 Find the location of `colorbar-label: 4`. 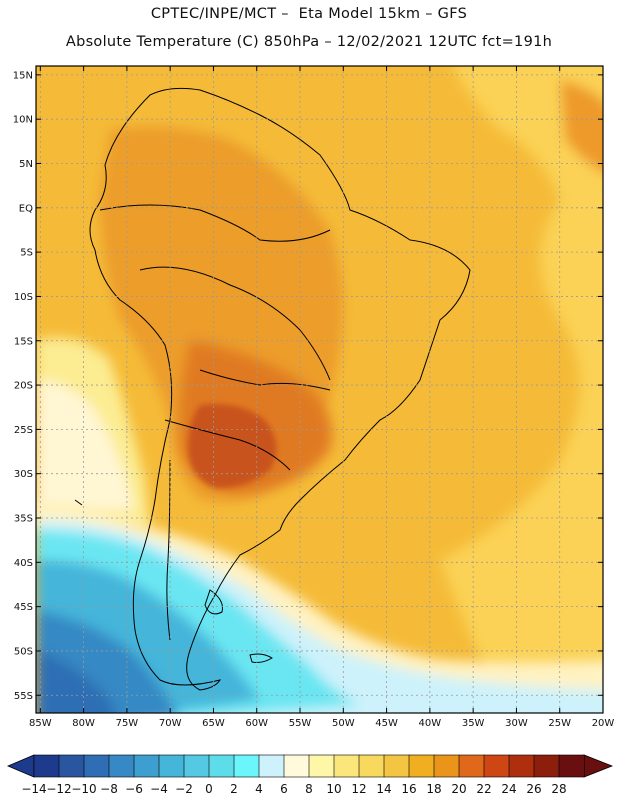

colorbar-label: 4 is located at coordinates (259, 789).